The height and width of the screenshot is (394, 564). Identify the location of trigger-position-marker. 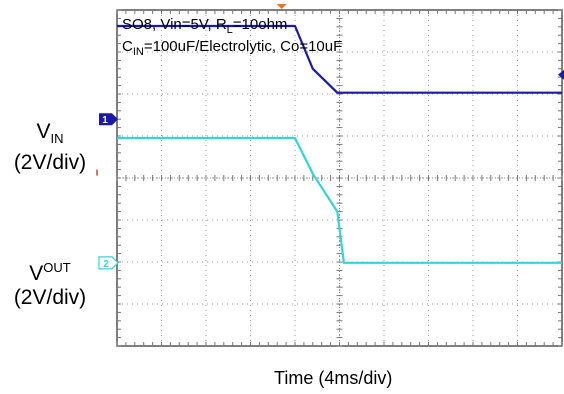
(281, 6).